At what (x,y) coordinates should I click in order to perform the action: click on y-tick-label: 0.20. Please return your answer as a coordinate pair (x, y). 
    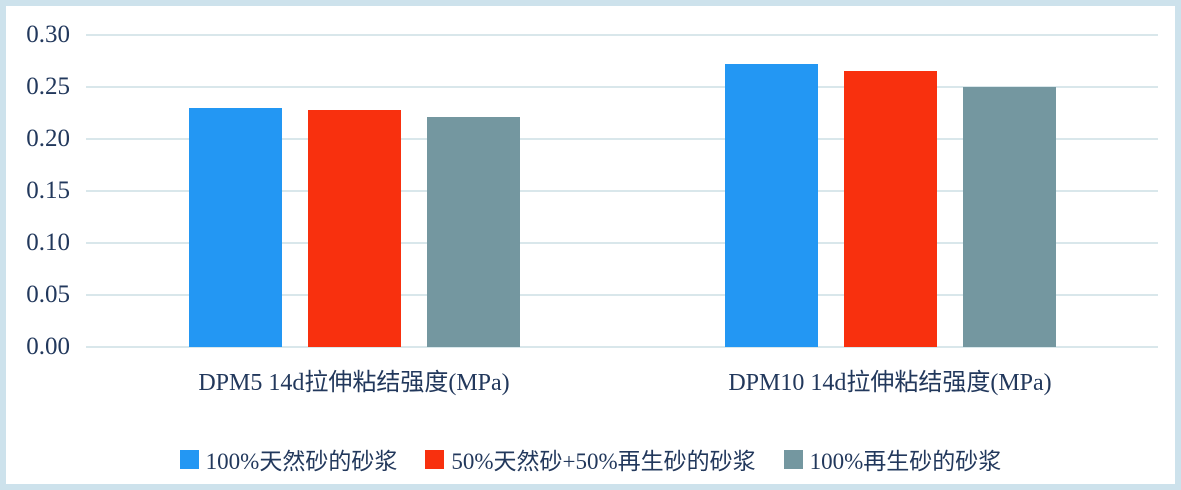
    Looking at the image, I should click on (48, 138).